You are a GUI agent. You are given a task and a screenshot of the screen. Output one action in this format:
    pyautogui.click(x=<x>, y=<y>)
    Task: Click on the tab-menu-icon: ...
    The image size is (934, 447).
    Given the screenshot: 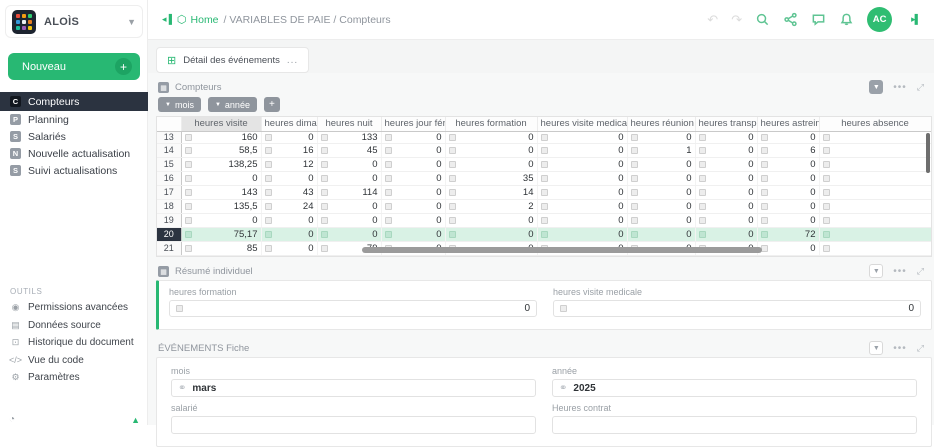 What is the action you would take?
    pyautogui.click(x=292, y=60)
    